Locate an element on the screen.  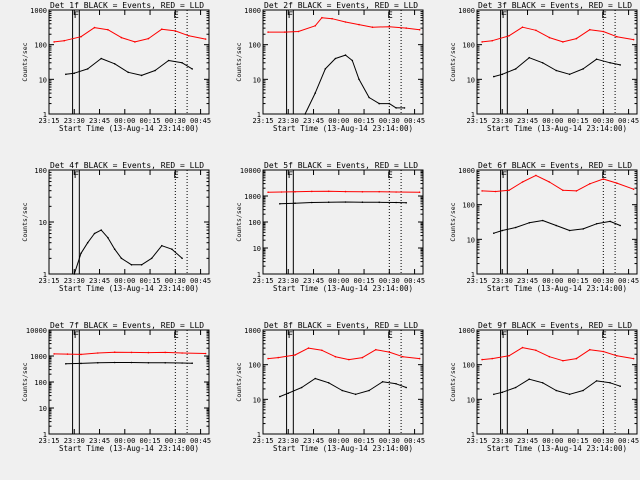
panel-title: Det 9f BLACK = Events, RED = LLD is located at coordinates (555, 325).